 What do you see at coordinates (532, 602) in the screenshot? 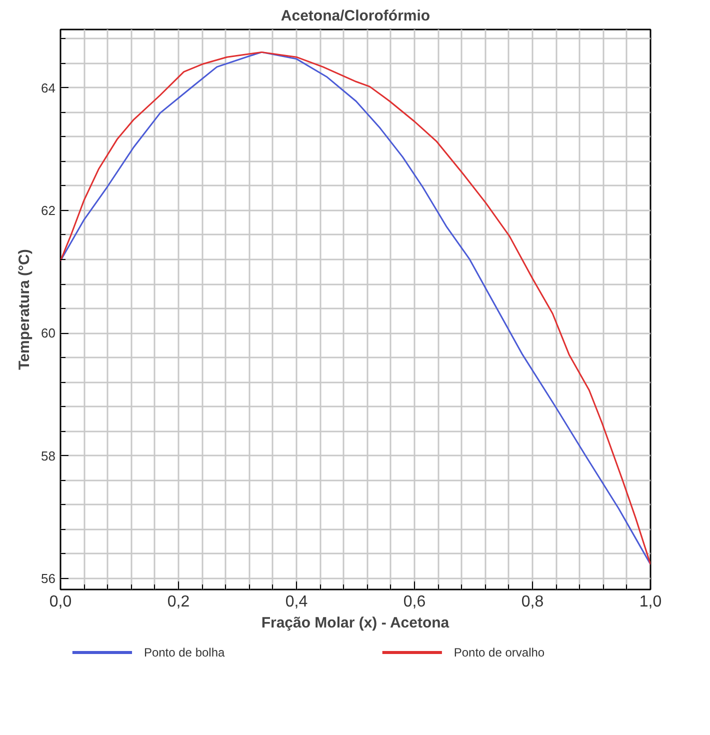
I see `x-tick-label: 0,8` at bounding box center [532, 602].